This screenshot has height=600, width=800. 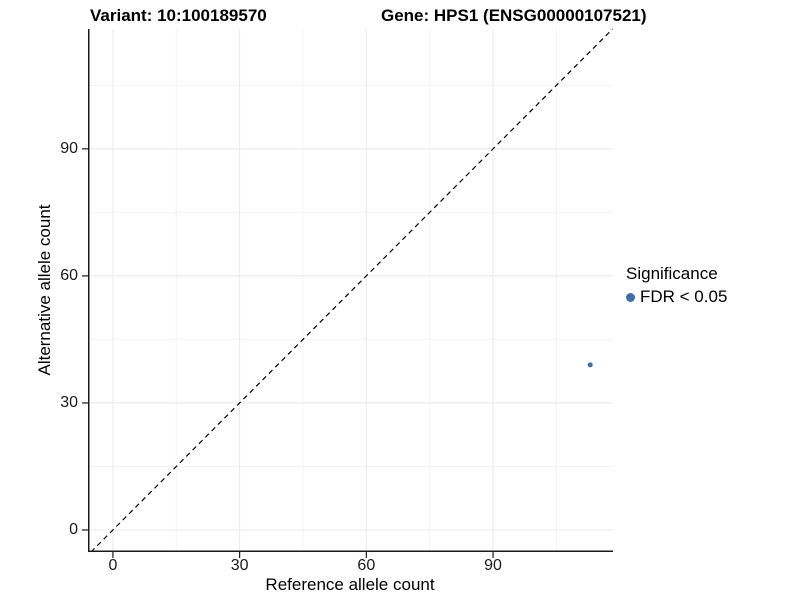 I want to click on plot-title-variant: Variant: 10:100189570, so click(x=178, y=15).